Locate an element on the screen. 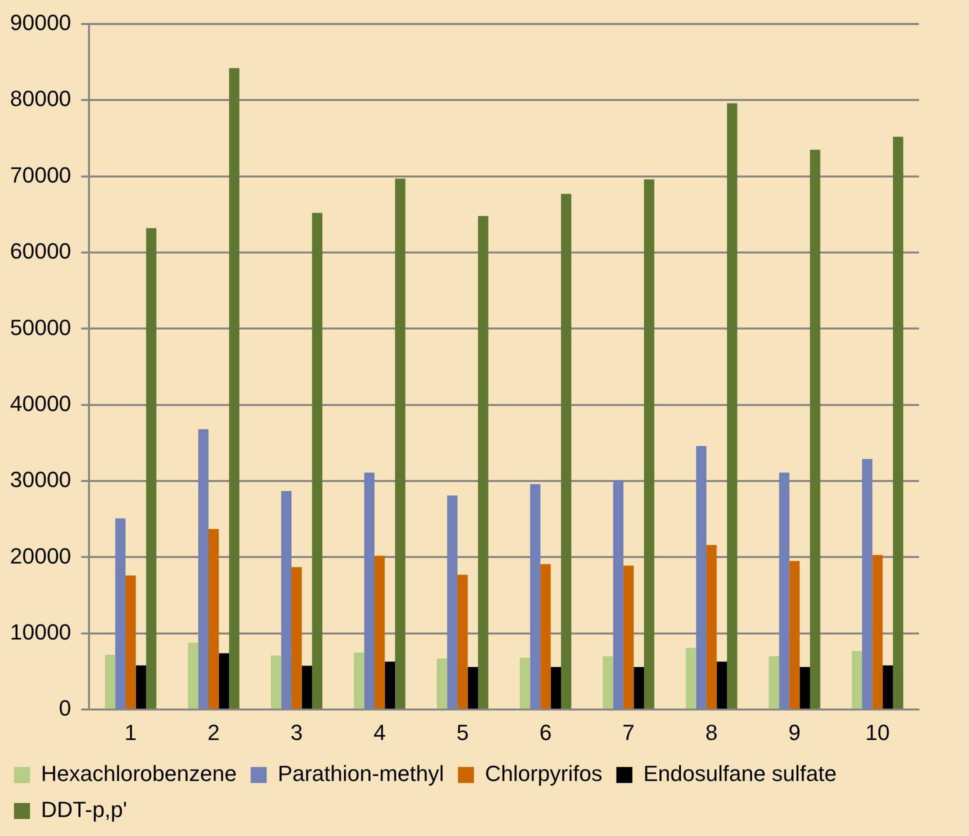 This screenshot has height=836, width=969. y-tick-label: 50000 is located at coordinates (41, 327).